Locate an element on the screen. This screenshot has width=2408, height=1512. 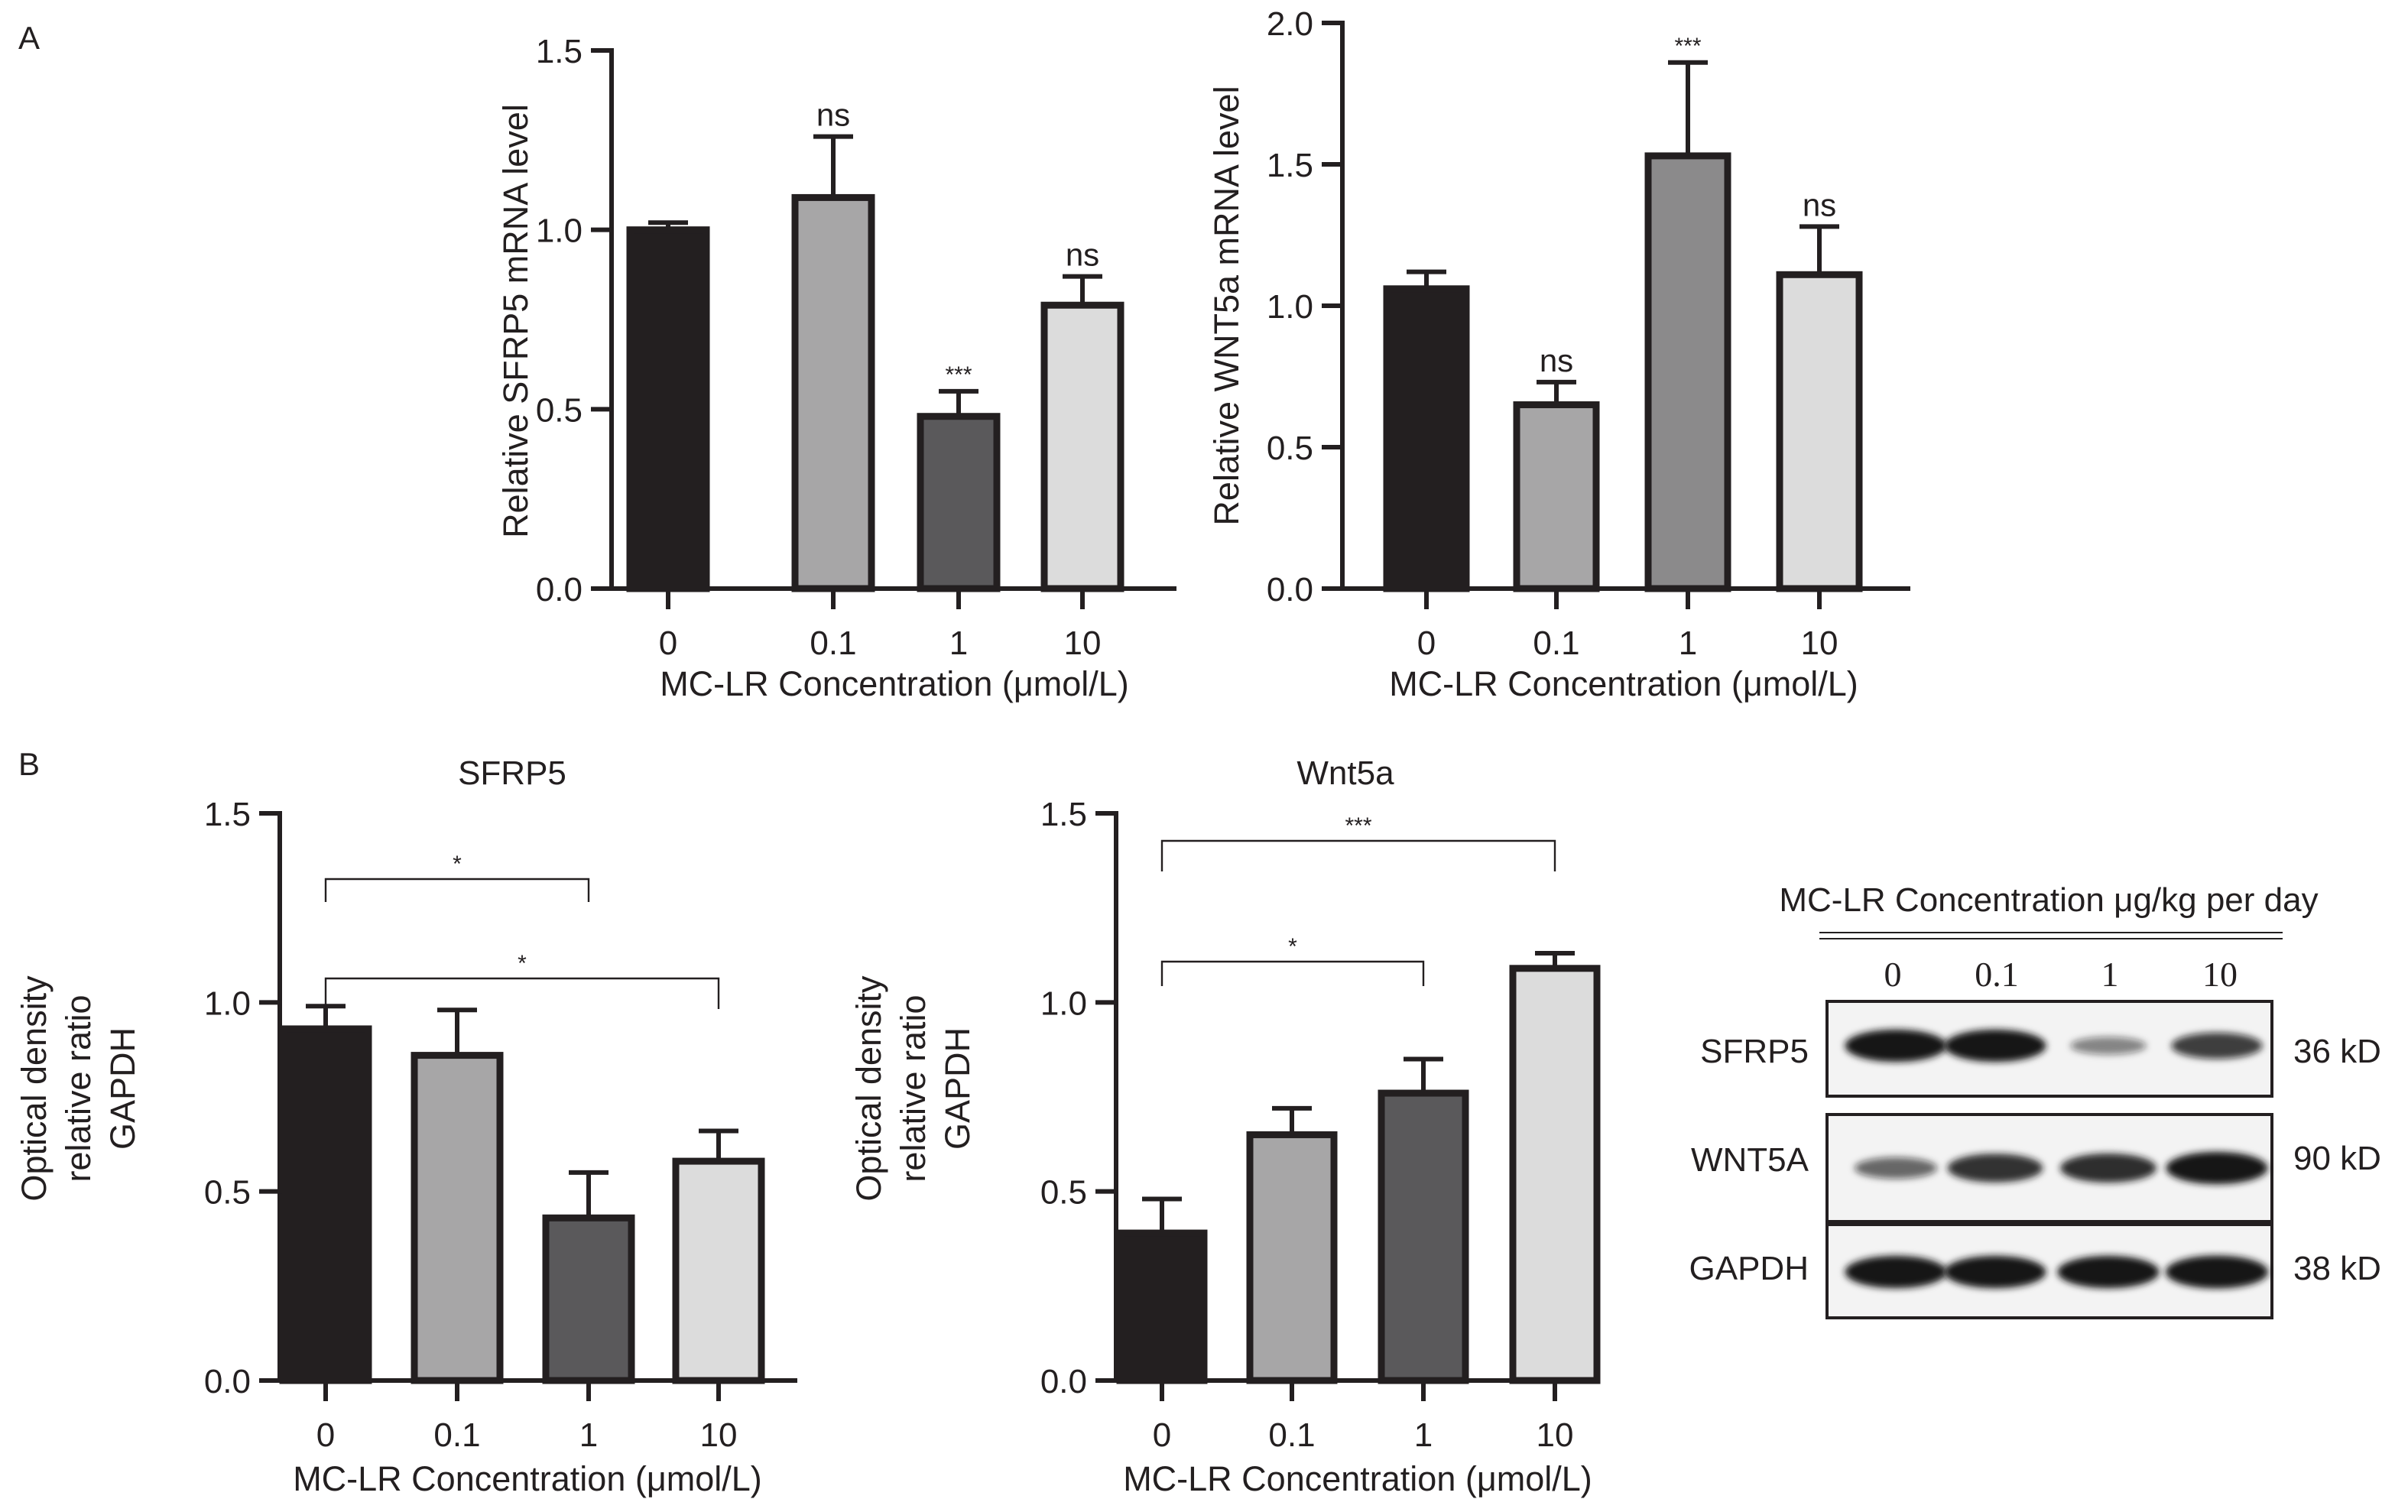
x-tick-label: 1 is located at coordinates (1688, 643).